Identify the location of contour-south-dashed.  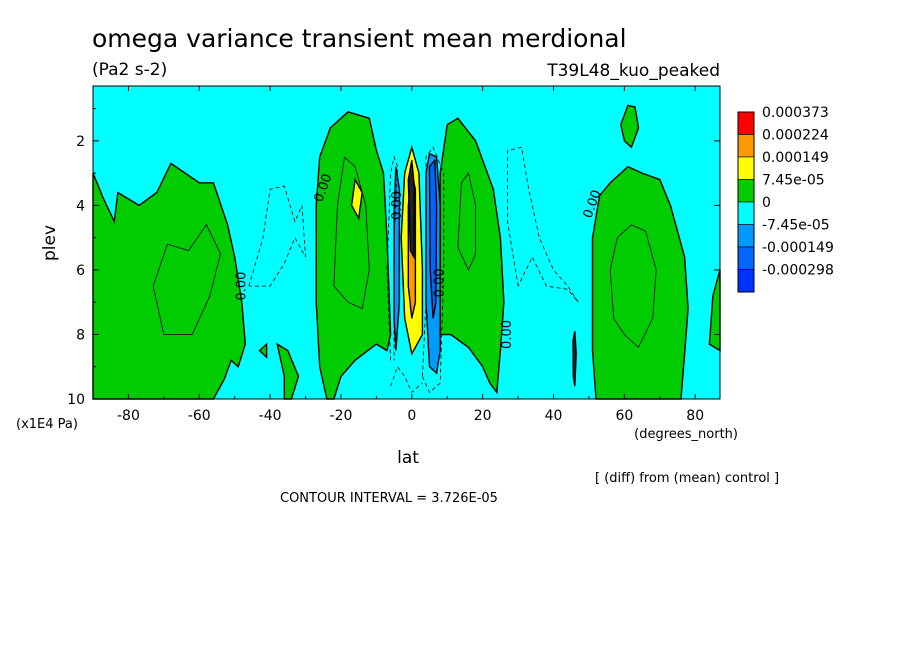
(277, 236).